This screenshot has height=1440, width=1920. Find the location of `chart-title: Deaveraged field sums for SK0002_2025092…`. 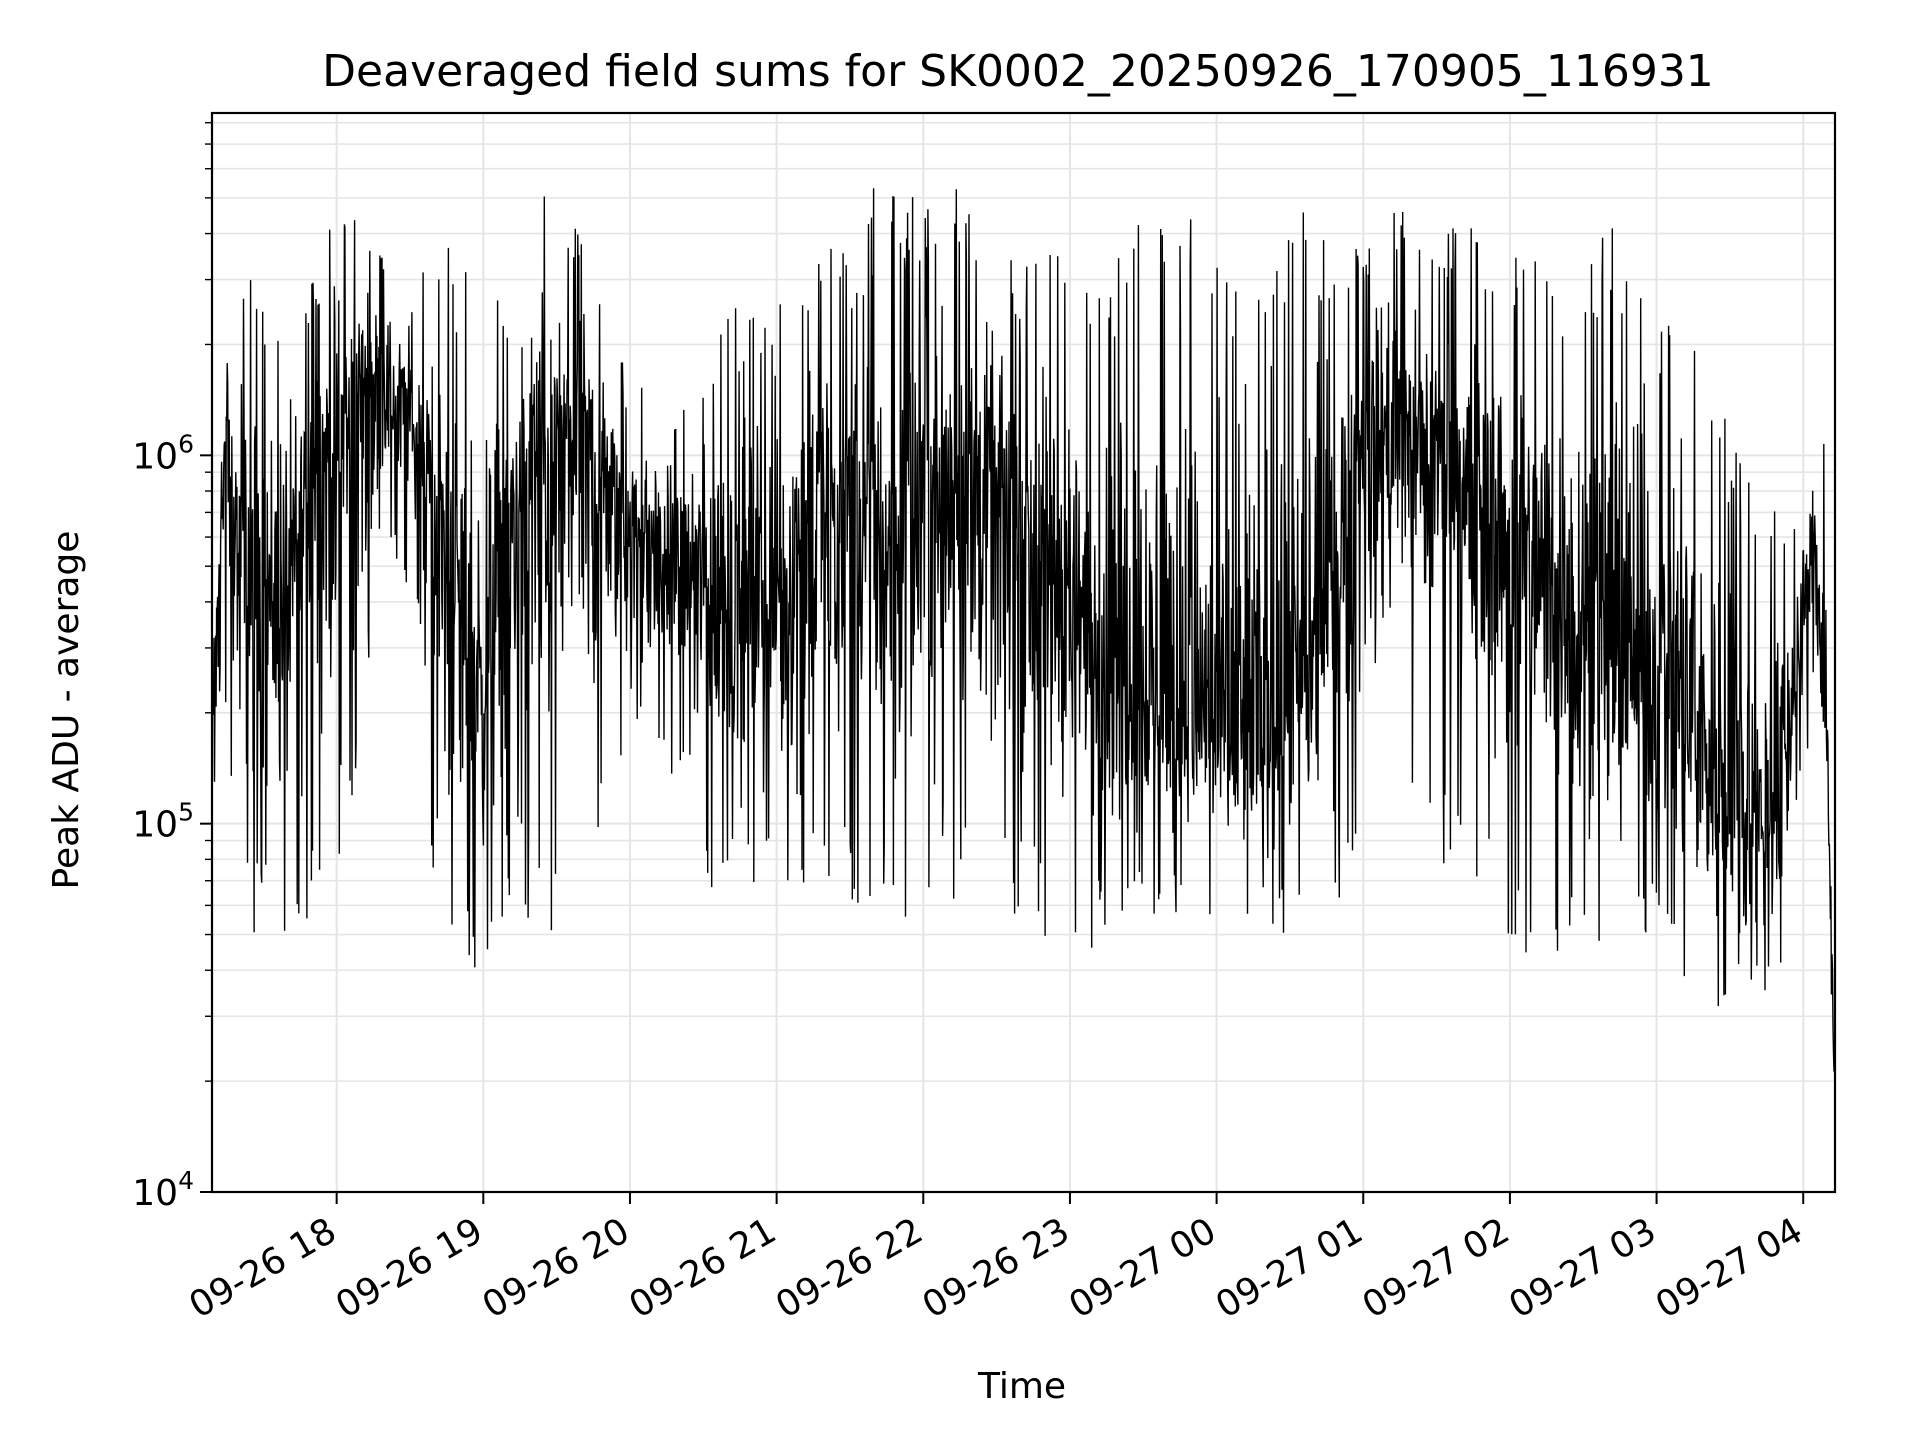

chart-title: Deaveraged field sums for SK0002_2025092… is located at coordinates (1018, 71).